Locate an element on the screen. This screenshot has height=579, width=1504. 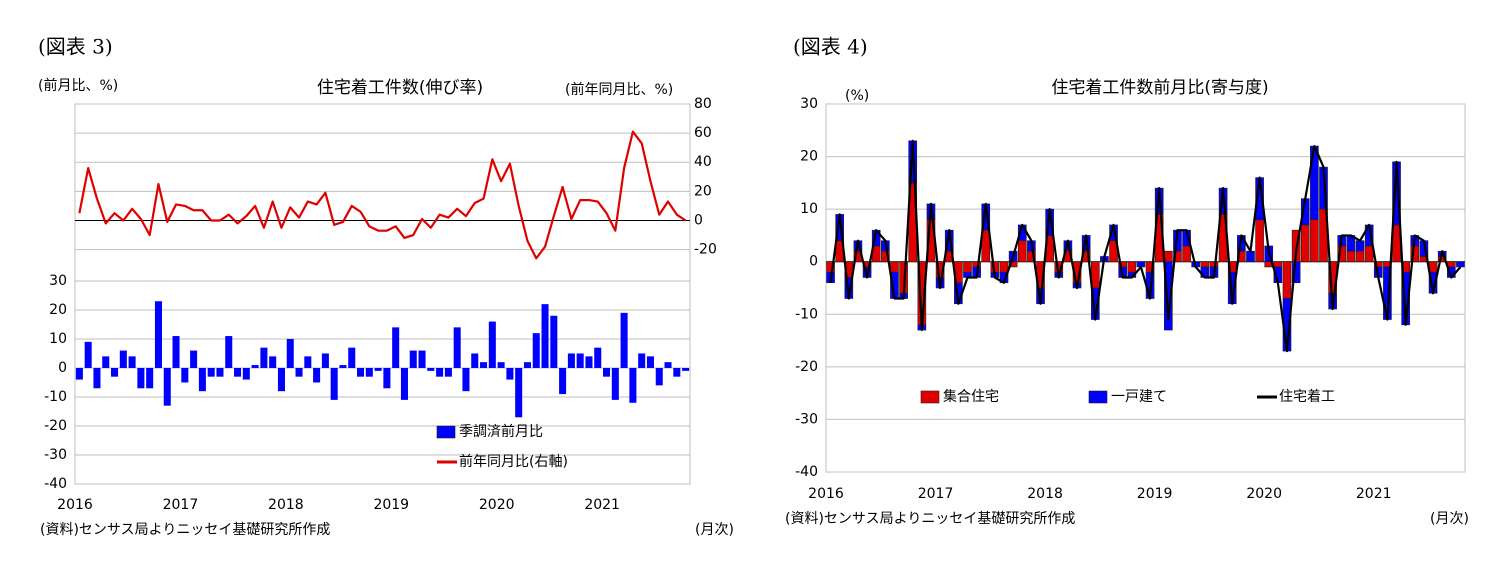
y-axis-label: (%) is located at coordinates (857, 96).